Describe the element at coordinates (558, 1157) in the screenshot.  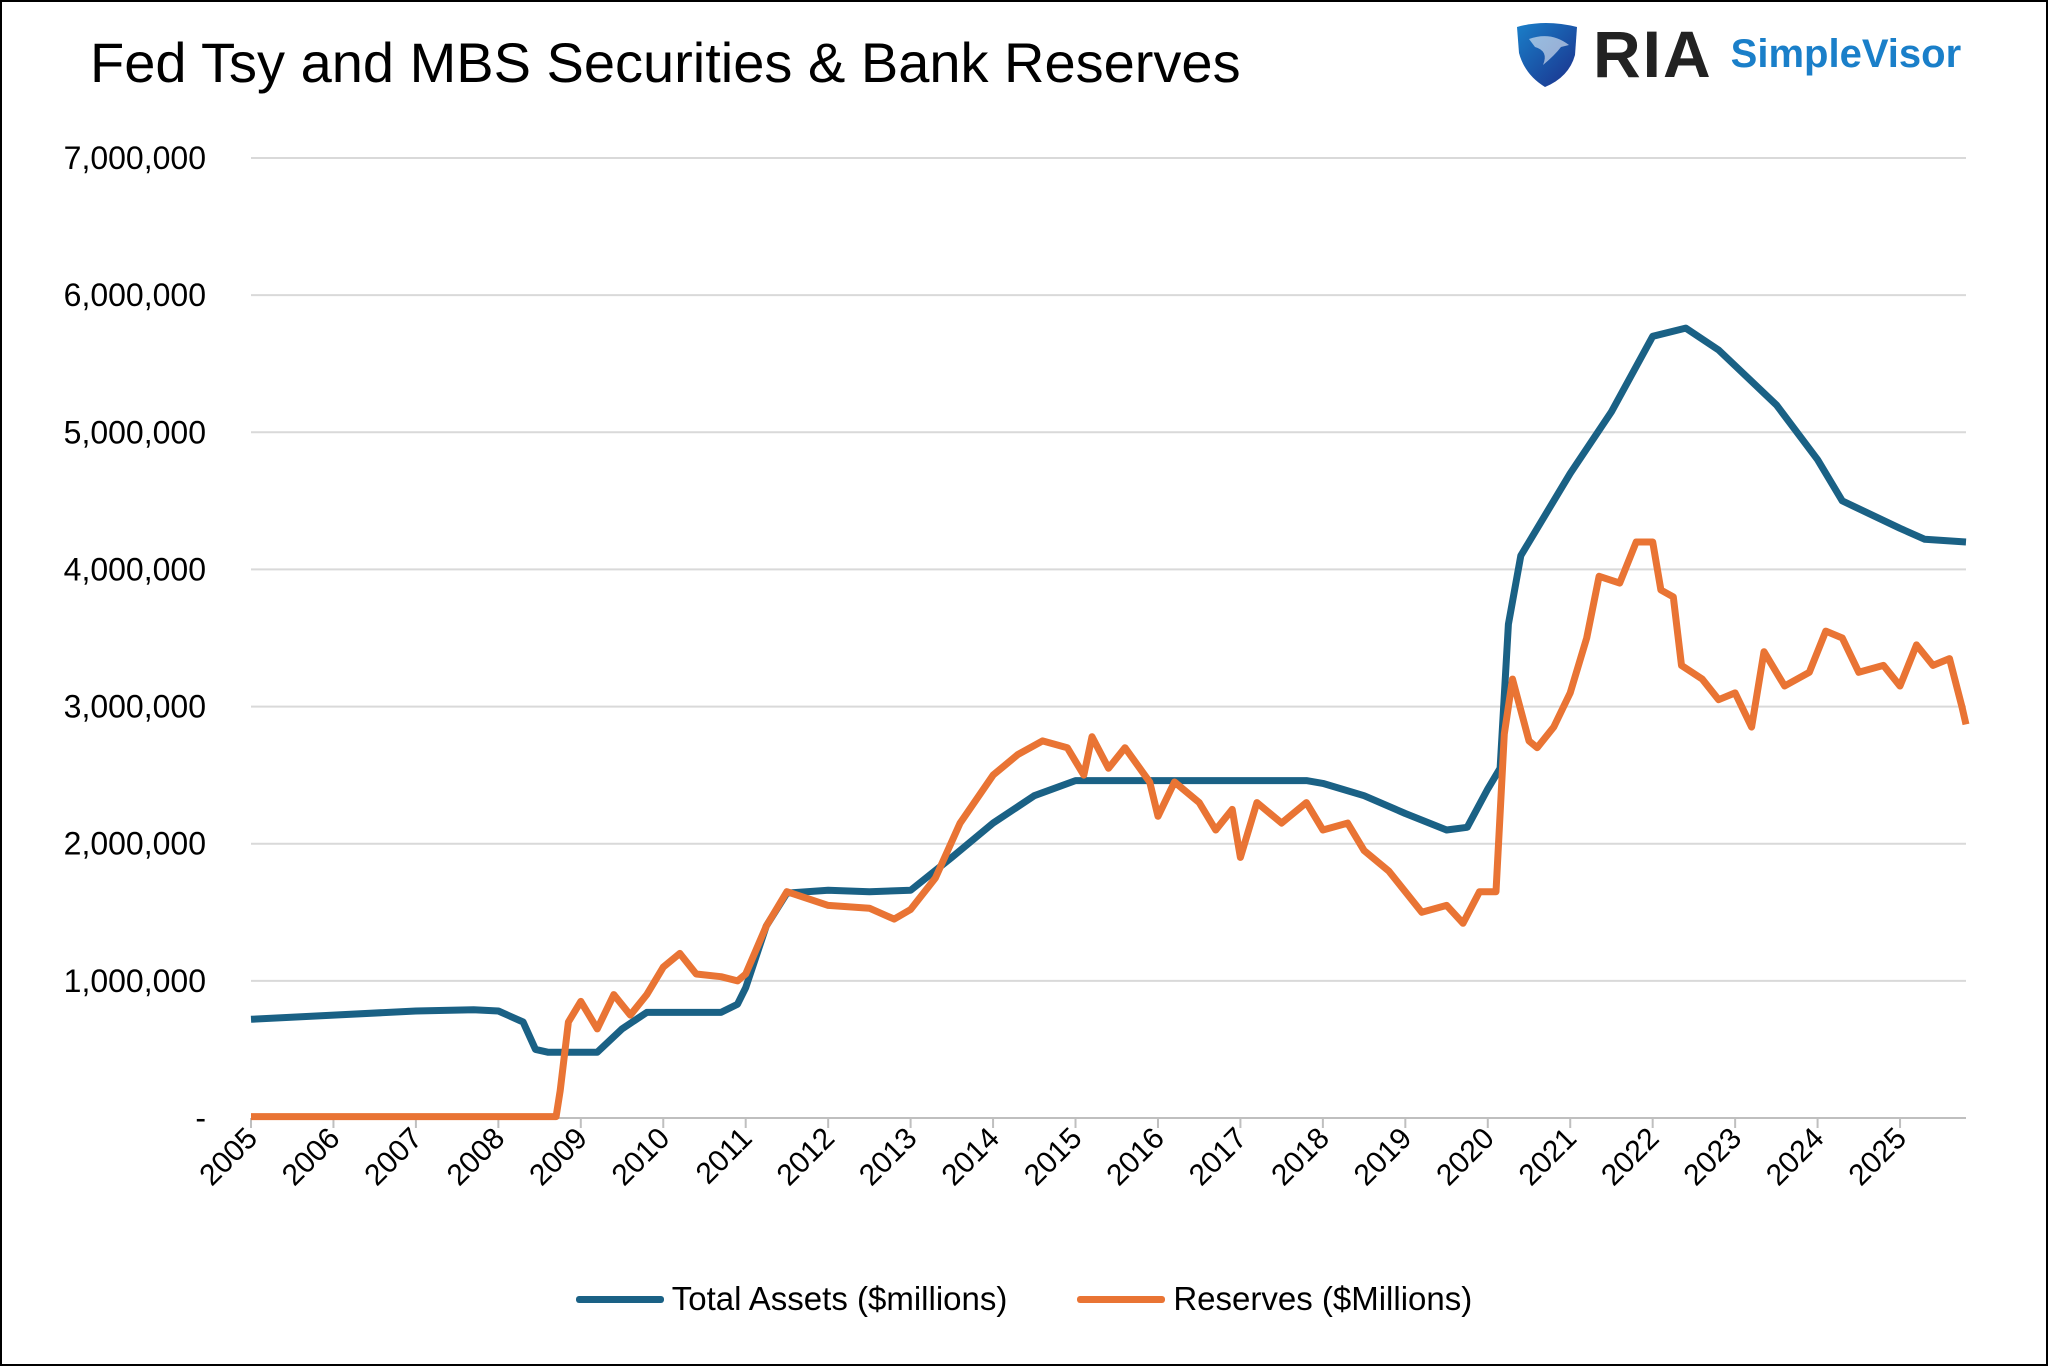
I see `x-tick-label: 2009` at that location.